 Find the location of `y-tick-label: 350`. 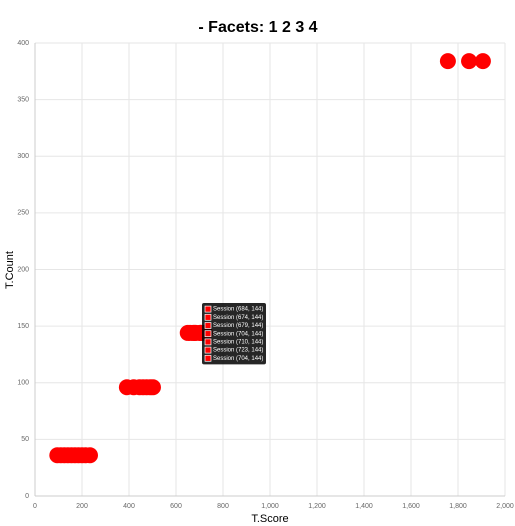

y-tick-label: 350 is located at coordinates (23, 99).